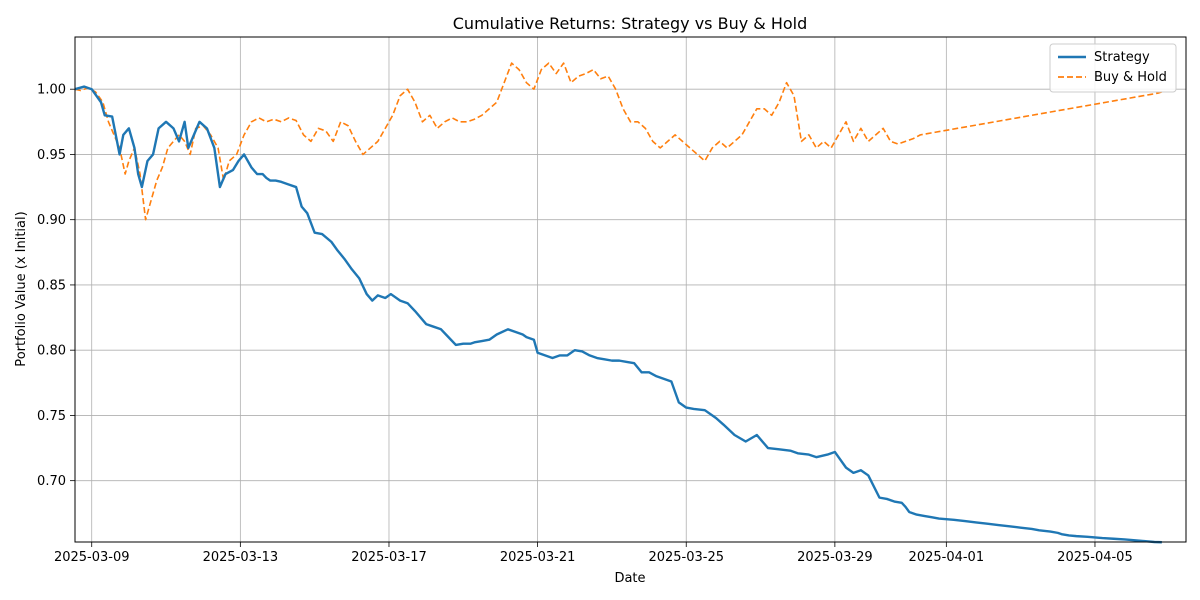 The image size is (1200, 600). I want to click on x-tick-label: 2025-03-29, so click(835, 557).